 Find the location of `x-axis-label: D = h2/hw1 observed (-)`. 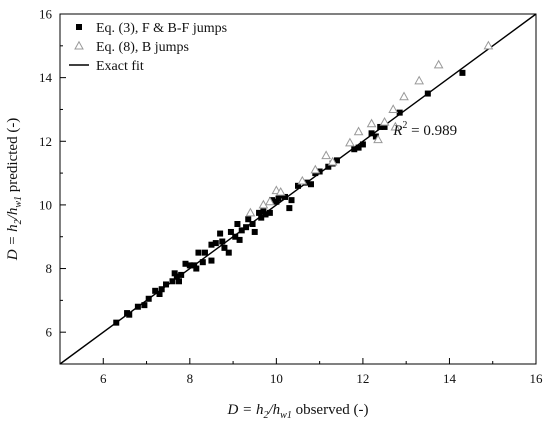

x-axis-label: D = h2/hw1 observed (-) is located at coordinates (298, 411).